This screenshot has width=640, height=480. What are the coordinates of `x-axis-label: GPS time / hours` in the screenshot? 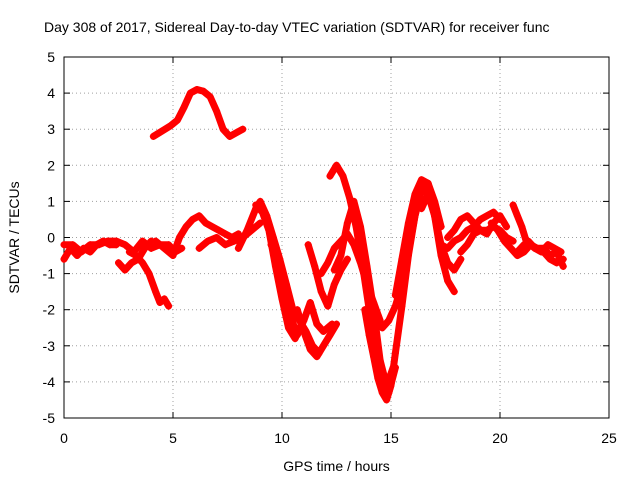 It's located at (336, 466).